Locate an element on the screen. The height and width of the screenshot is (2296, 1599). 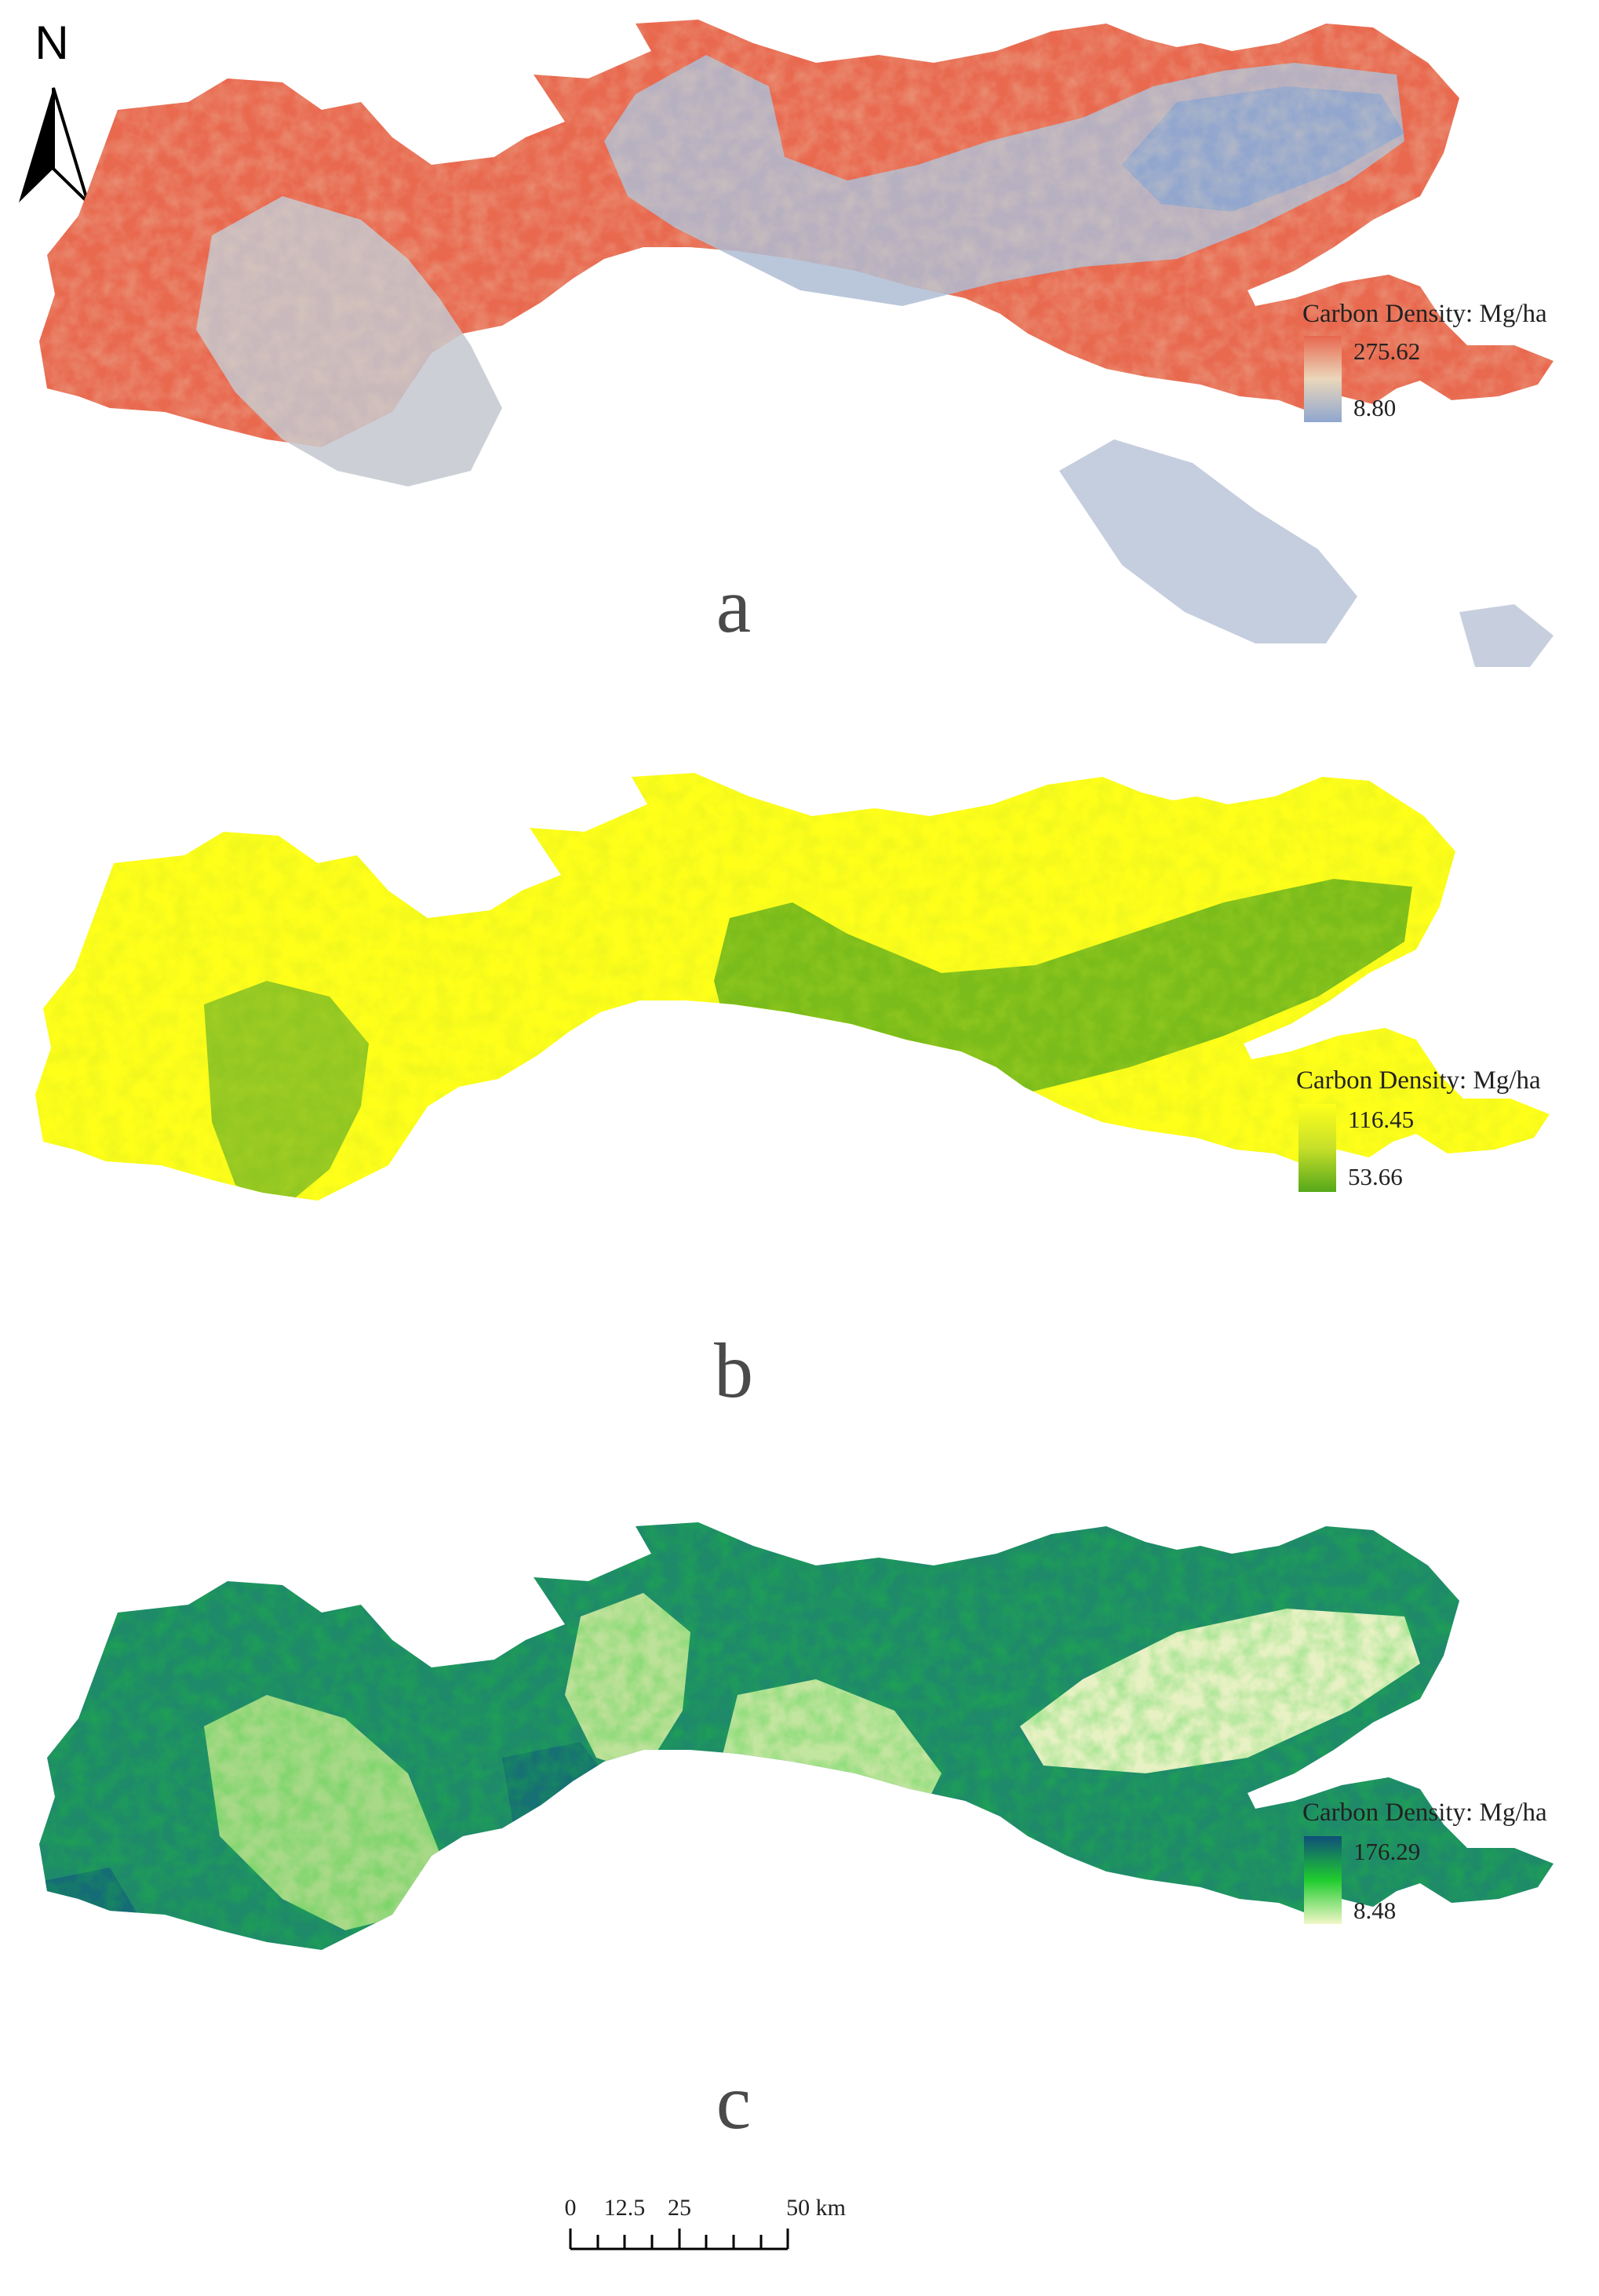
scale-tick-50: 50 km is located at coordinates (816, 2208).